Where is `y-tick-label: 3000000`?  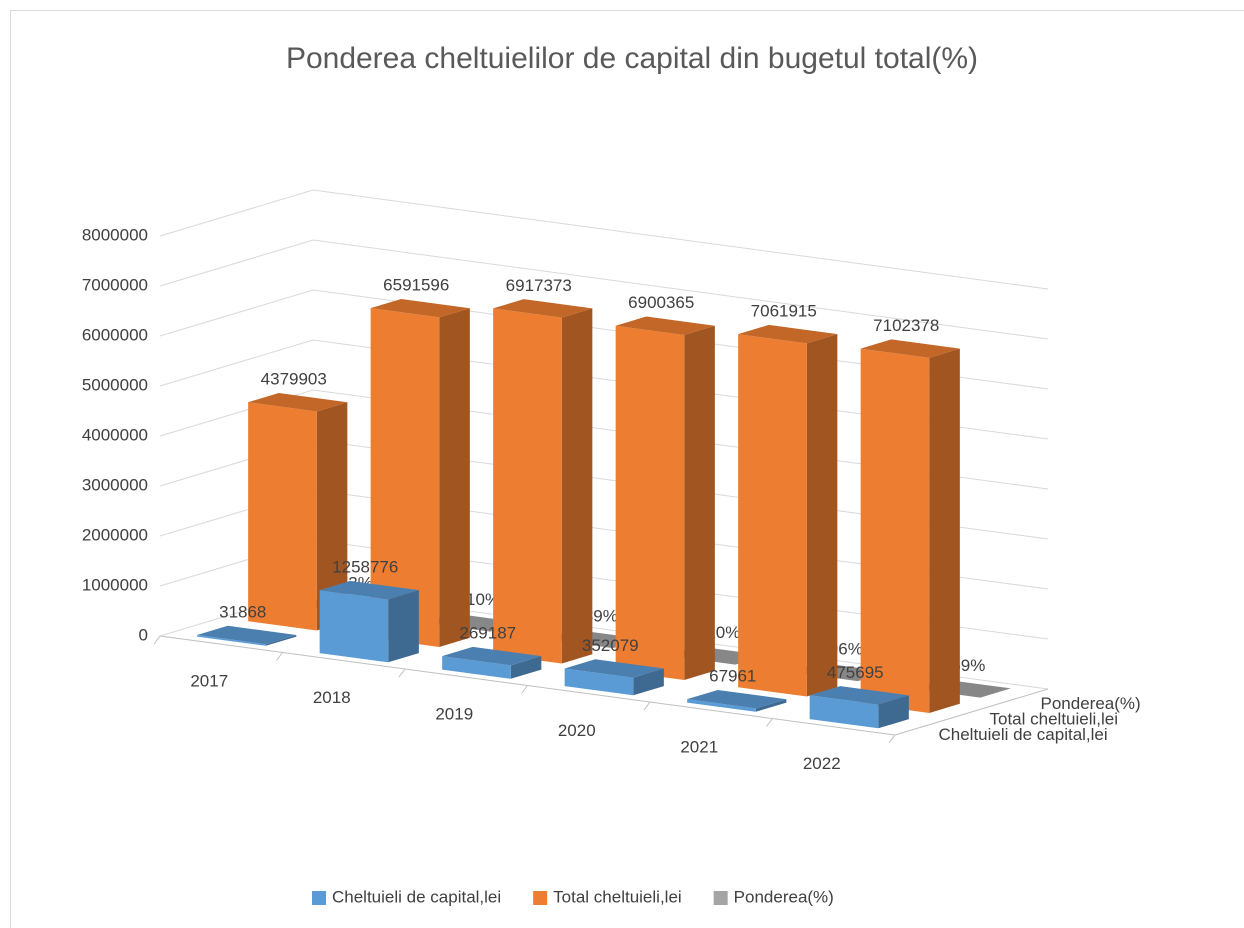 y-tick-label: 3000000 is located at coordinates (115, 484).